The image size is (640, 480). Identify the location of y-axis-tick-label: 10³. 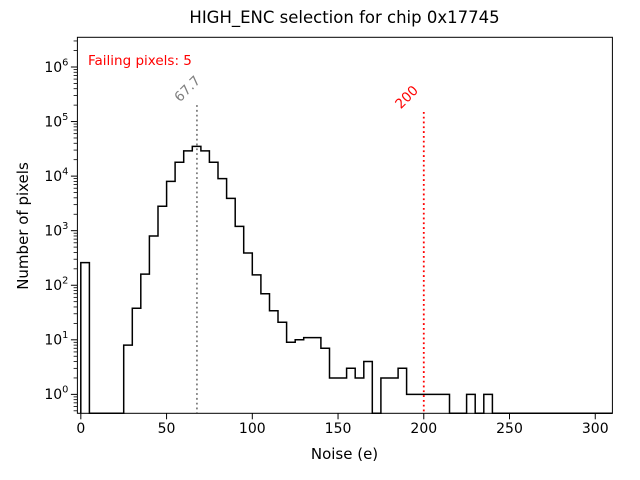
(56, 230).